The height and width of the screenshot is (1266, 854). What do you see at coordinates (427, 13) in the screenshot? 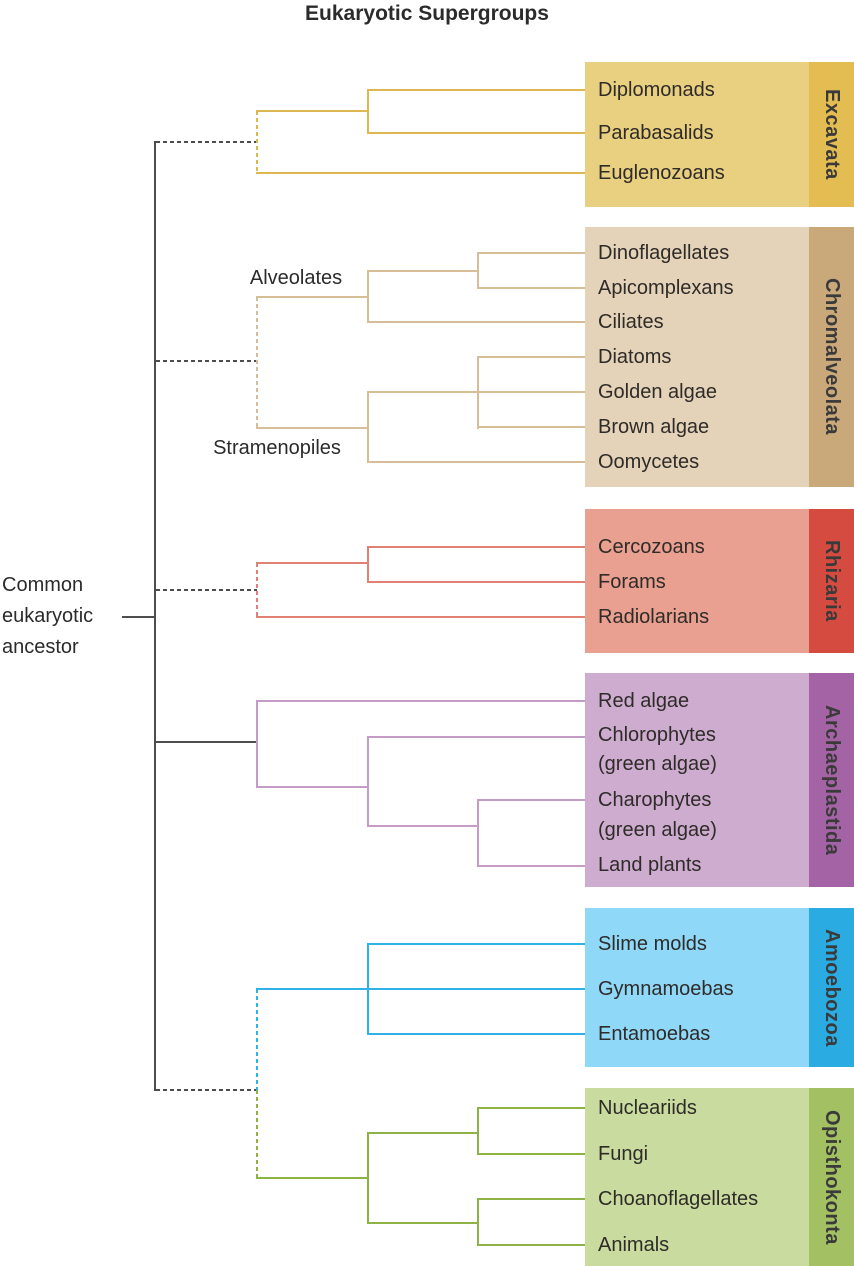
I see `diagram-title: Eukaryotic Supergroups` at bounding box center [427, 13].